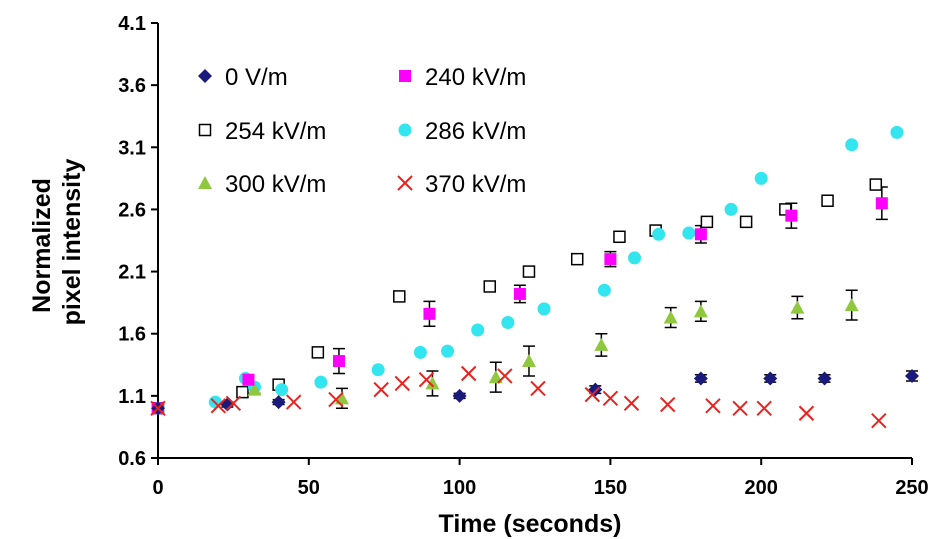  I want to click on y-axis-title-line-2: pixel intensity, so click(72, 242).